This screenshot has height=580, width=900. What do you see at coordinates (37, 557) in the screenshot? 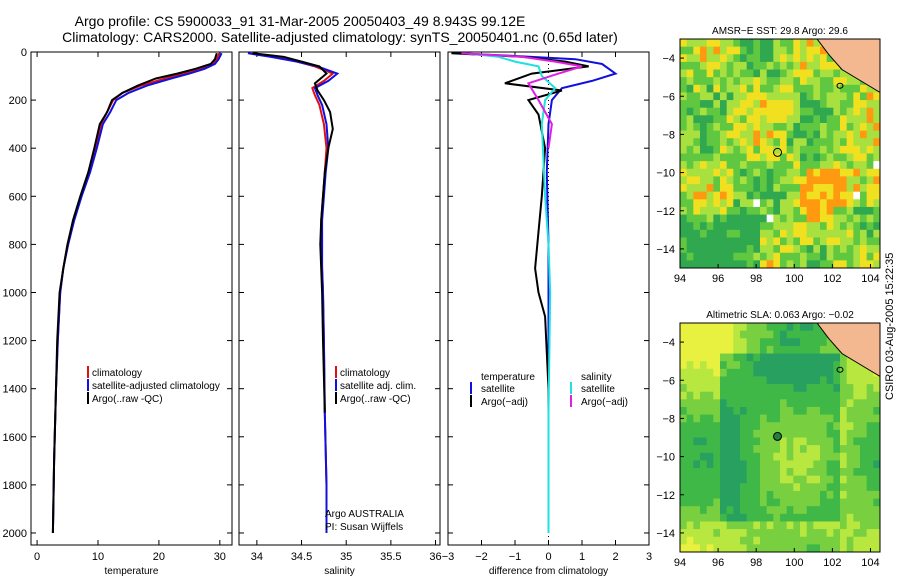
I see `temperature-x-tick-label: 0` at bounding box center [37, 557].